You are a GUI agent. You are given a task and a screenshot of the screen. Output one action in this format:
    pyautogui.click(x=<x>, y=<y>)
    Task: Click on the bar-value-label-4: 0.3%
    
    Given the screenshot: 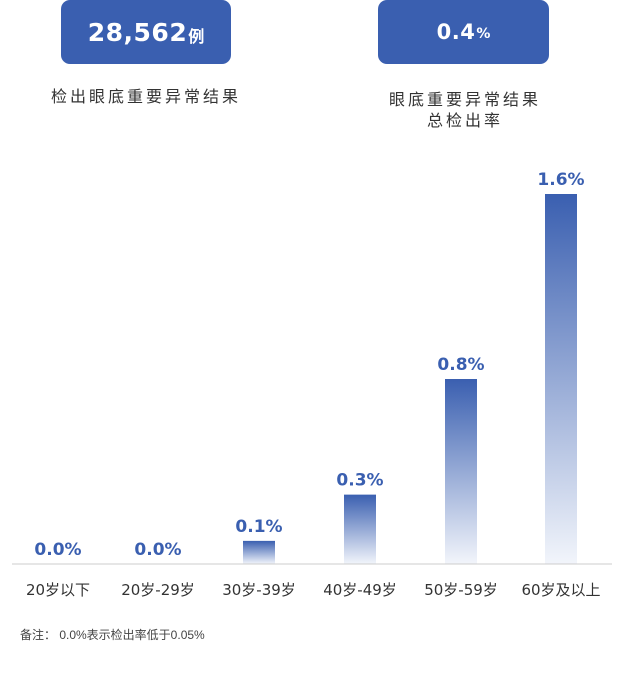 What is the action you would take?
    pyautogui.click(x=359, y=481)
    